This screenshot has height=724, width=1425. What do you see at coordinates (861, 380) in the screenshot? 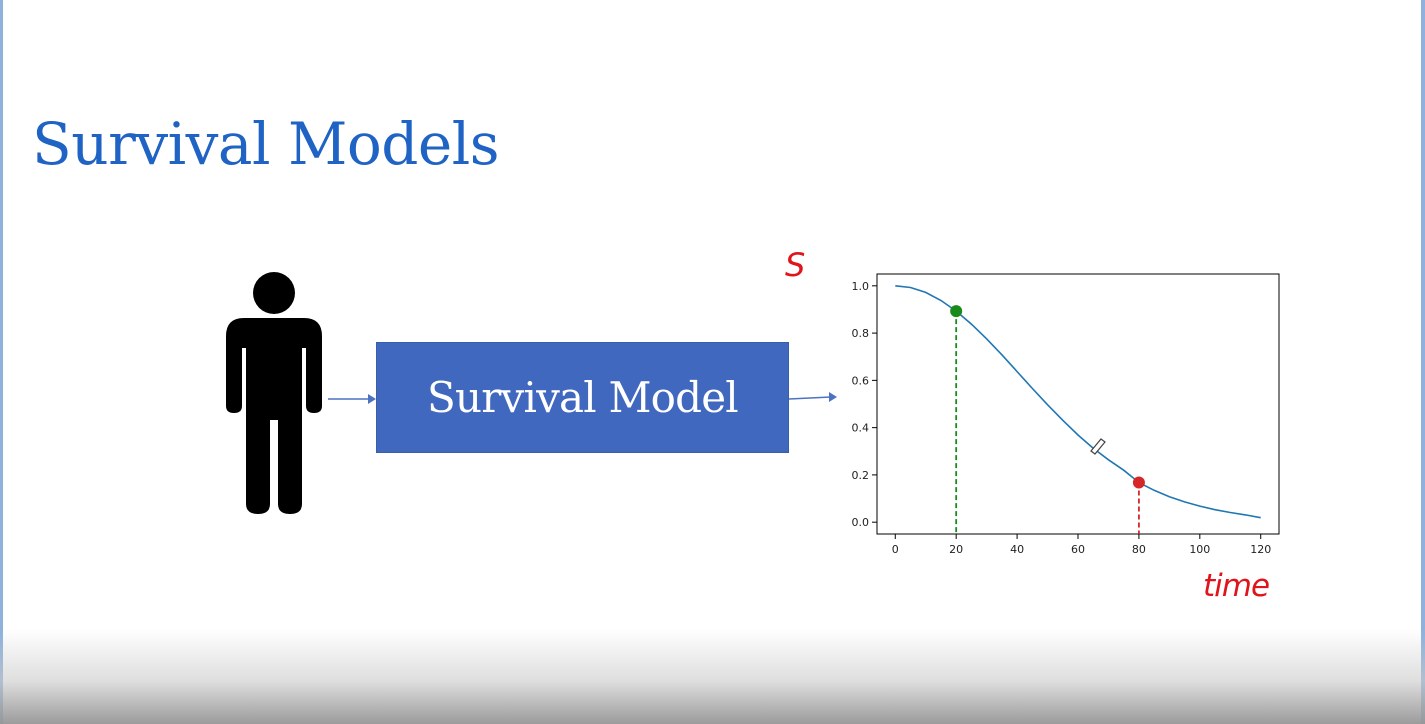
I see `y-tick-label: 0.6` at bounding box center [861, 380].